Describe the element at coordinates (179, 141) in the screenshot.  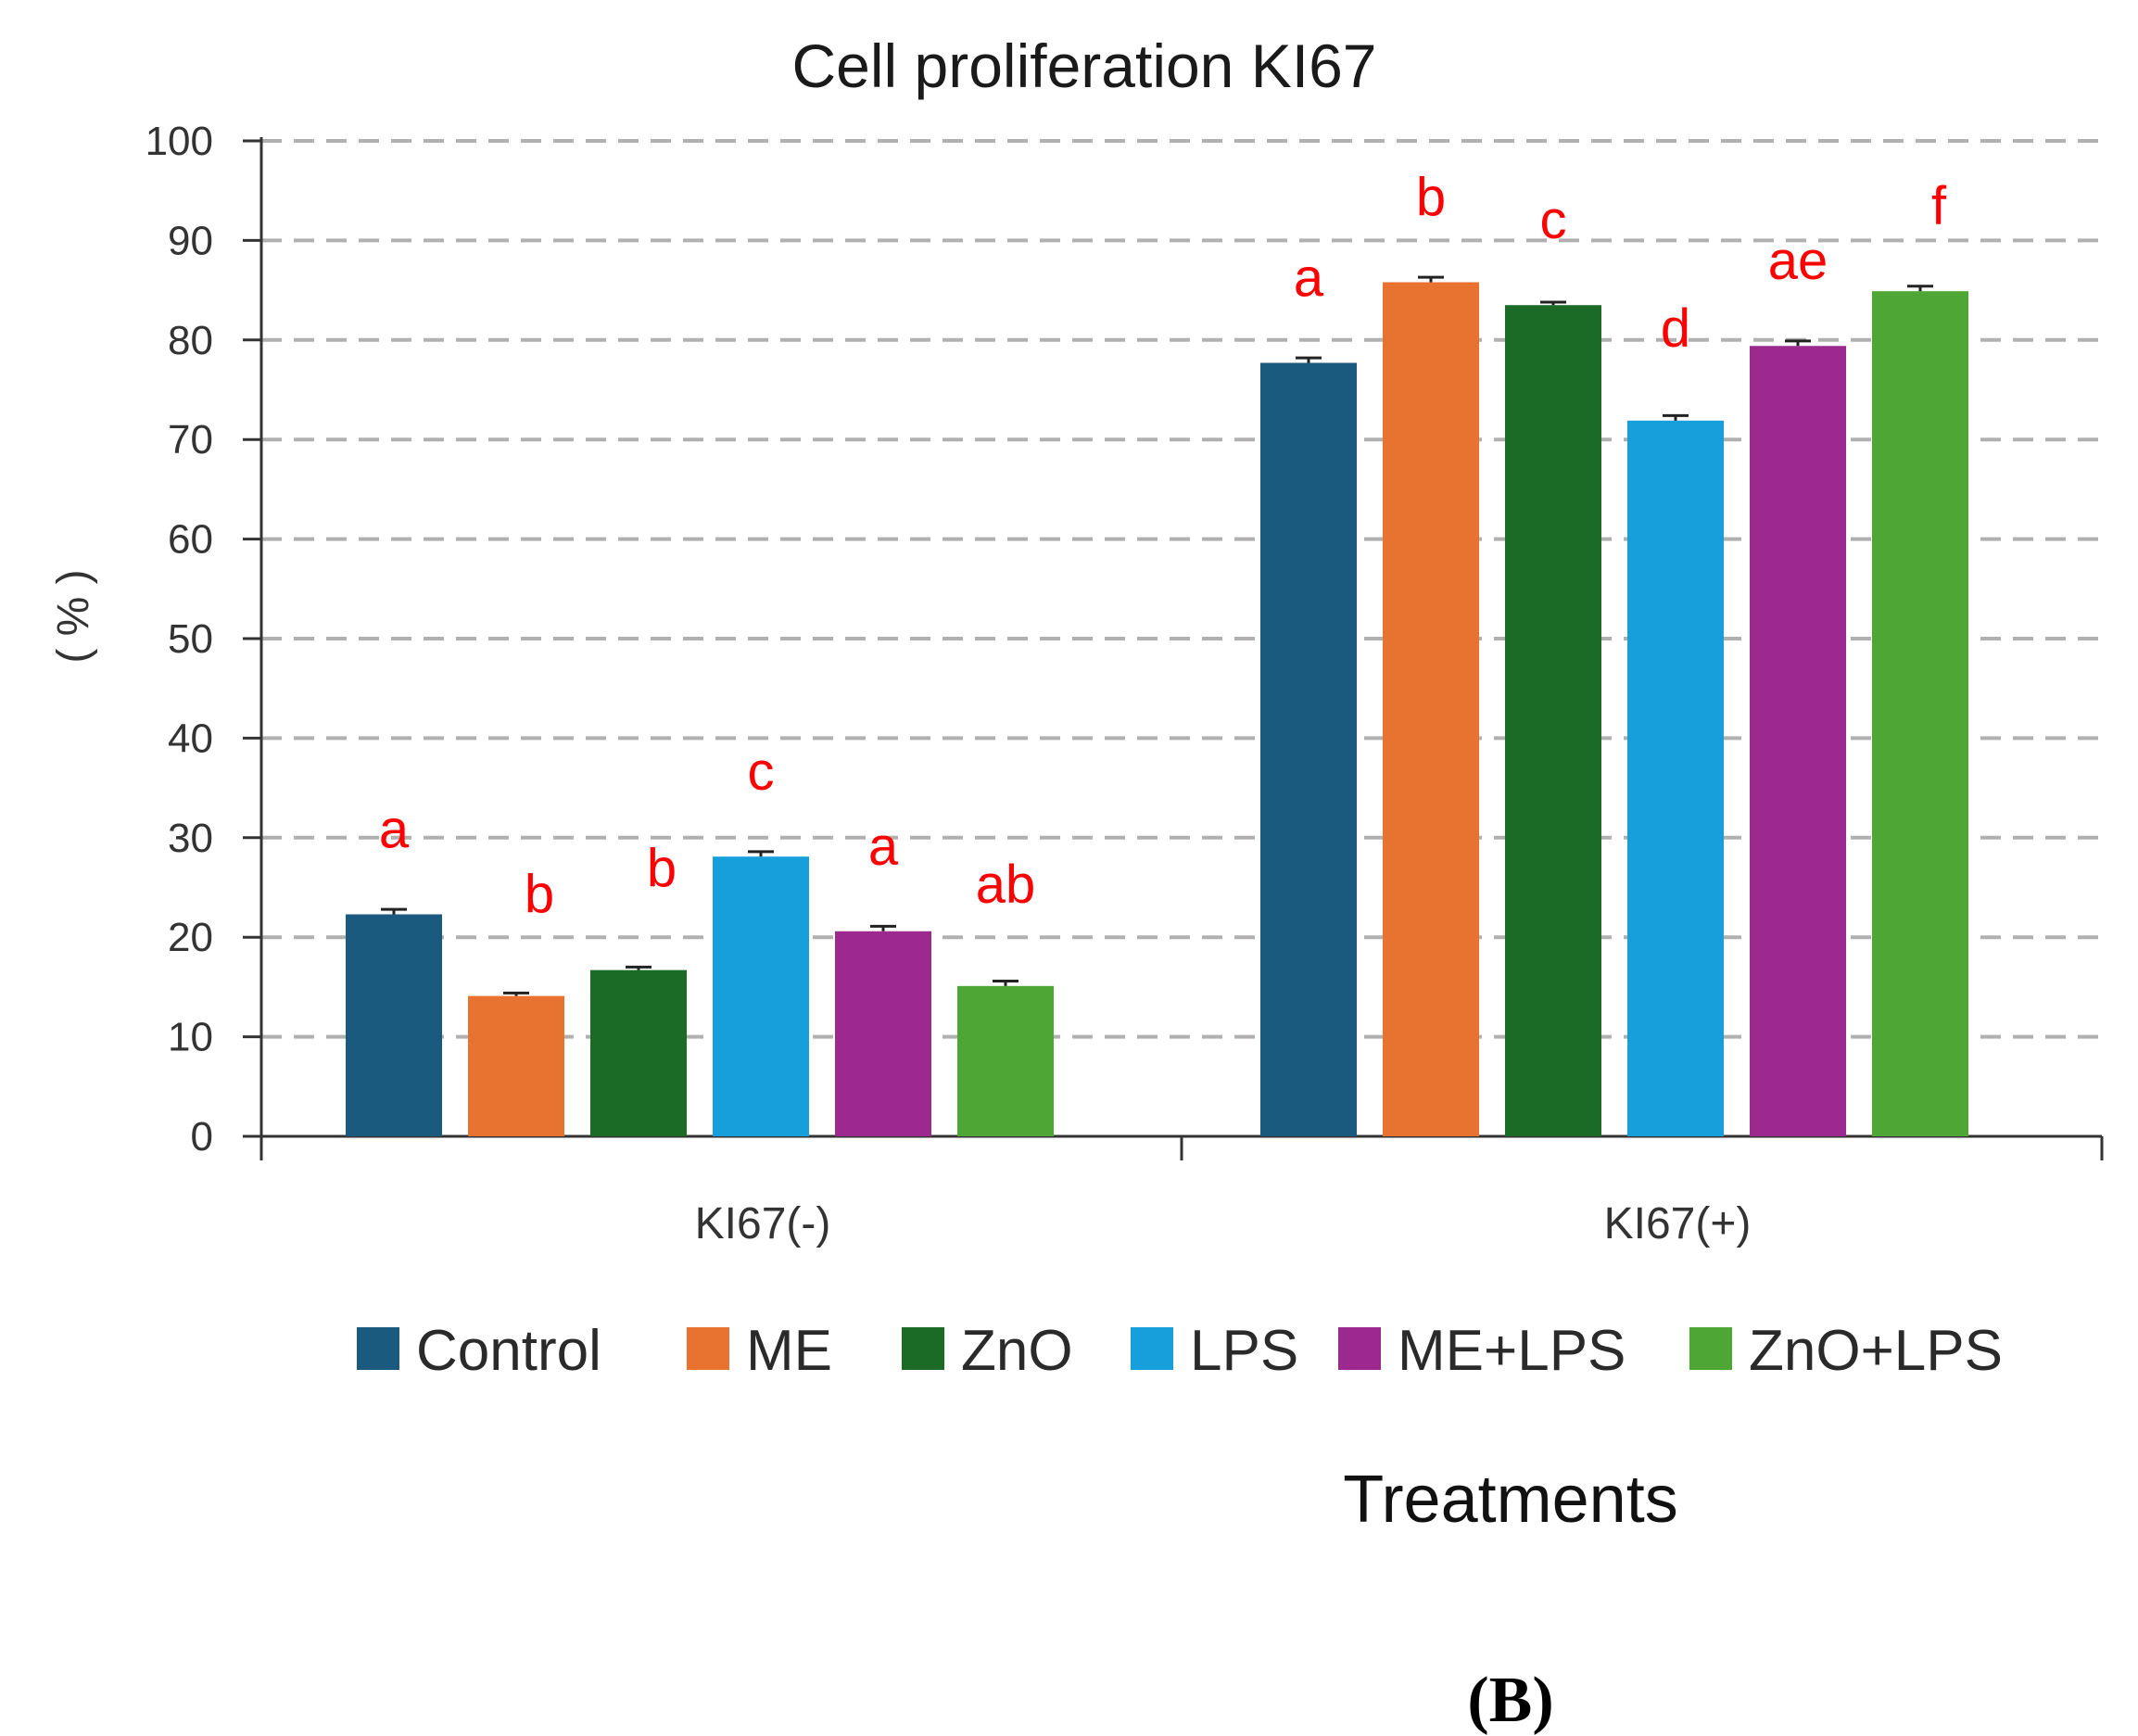
I see `y-tick-label: 100` at that location.